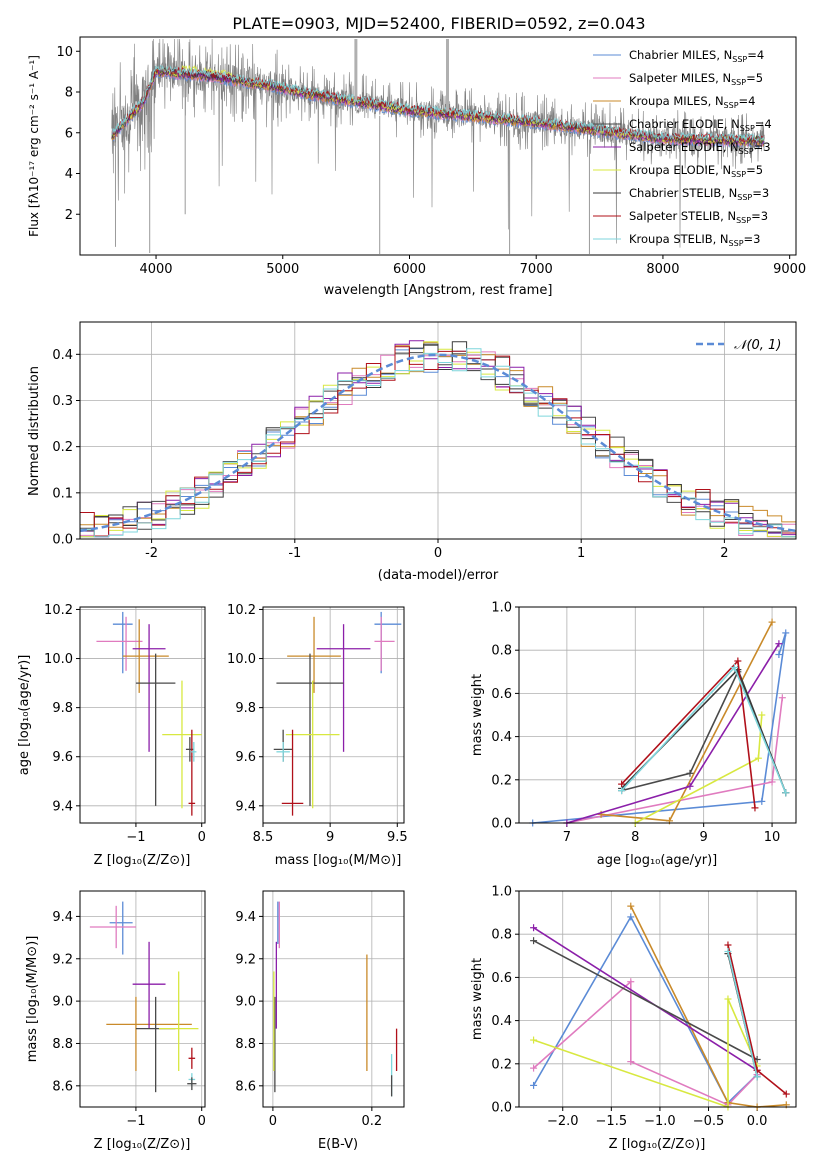 Image resolution: width=819 pixels, height=1170 pixels. I want to click on y-tick-label: 0.4, so click(501, 737).